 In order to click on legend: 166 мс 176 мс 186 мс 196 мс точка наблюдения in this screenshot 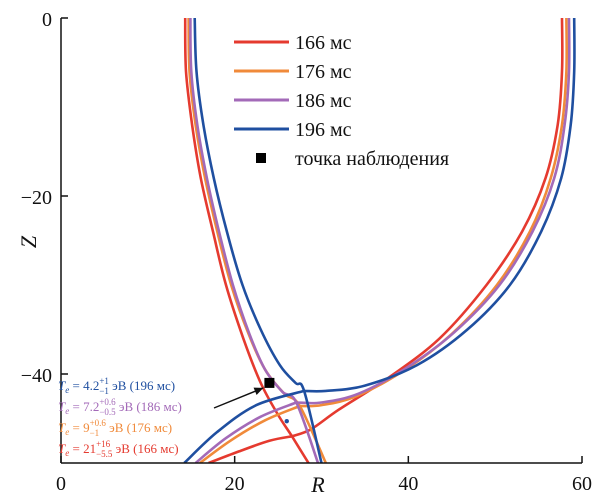, I will do `click(341, 101)`.